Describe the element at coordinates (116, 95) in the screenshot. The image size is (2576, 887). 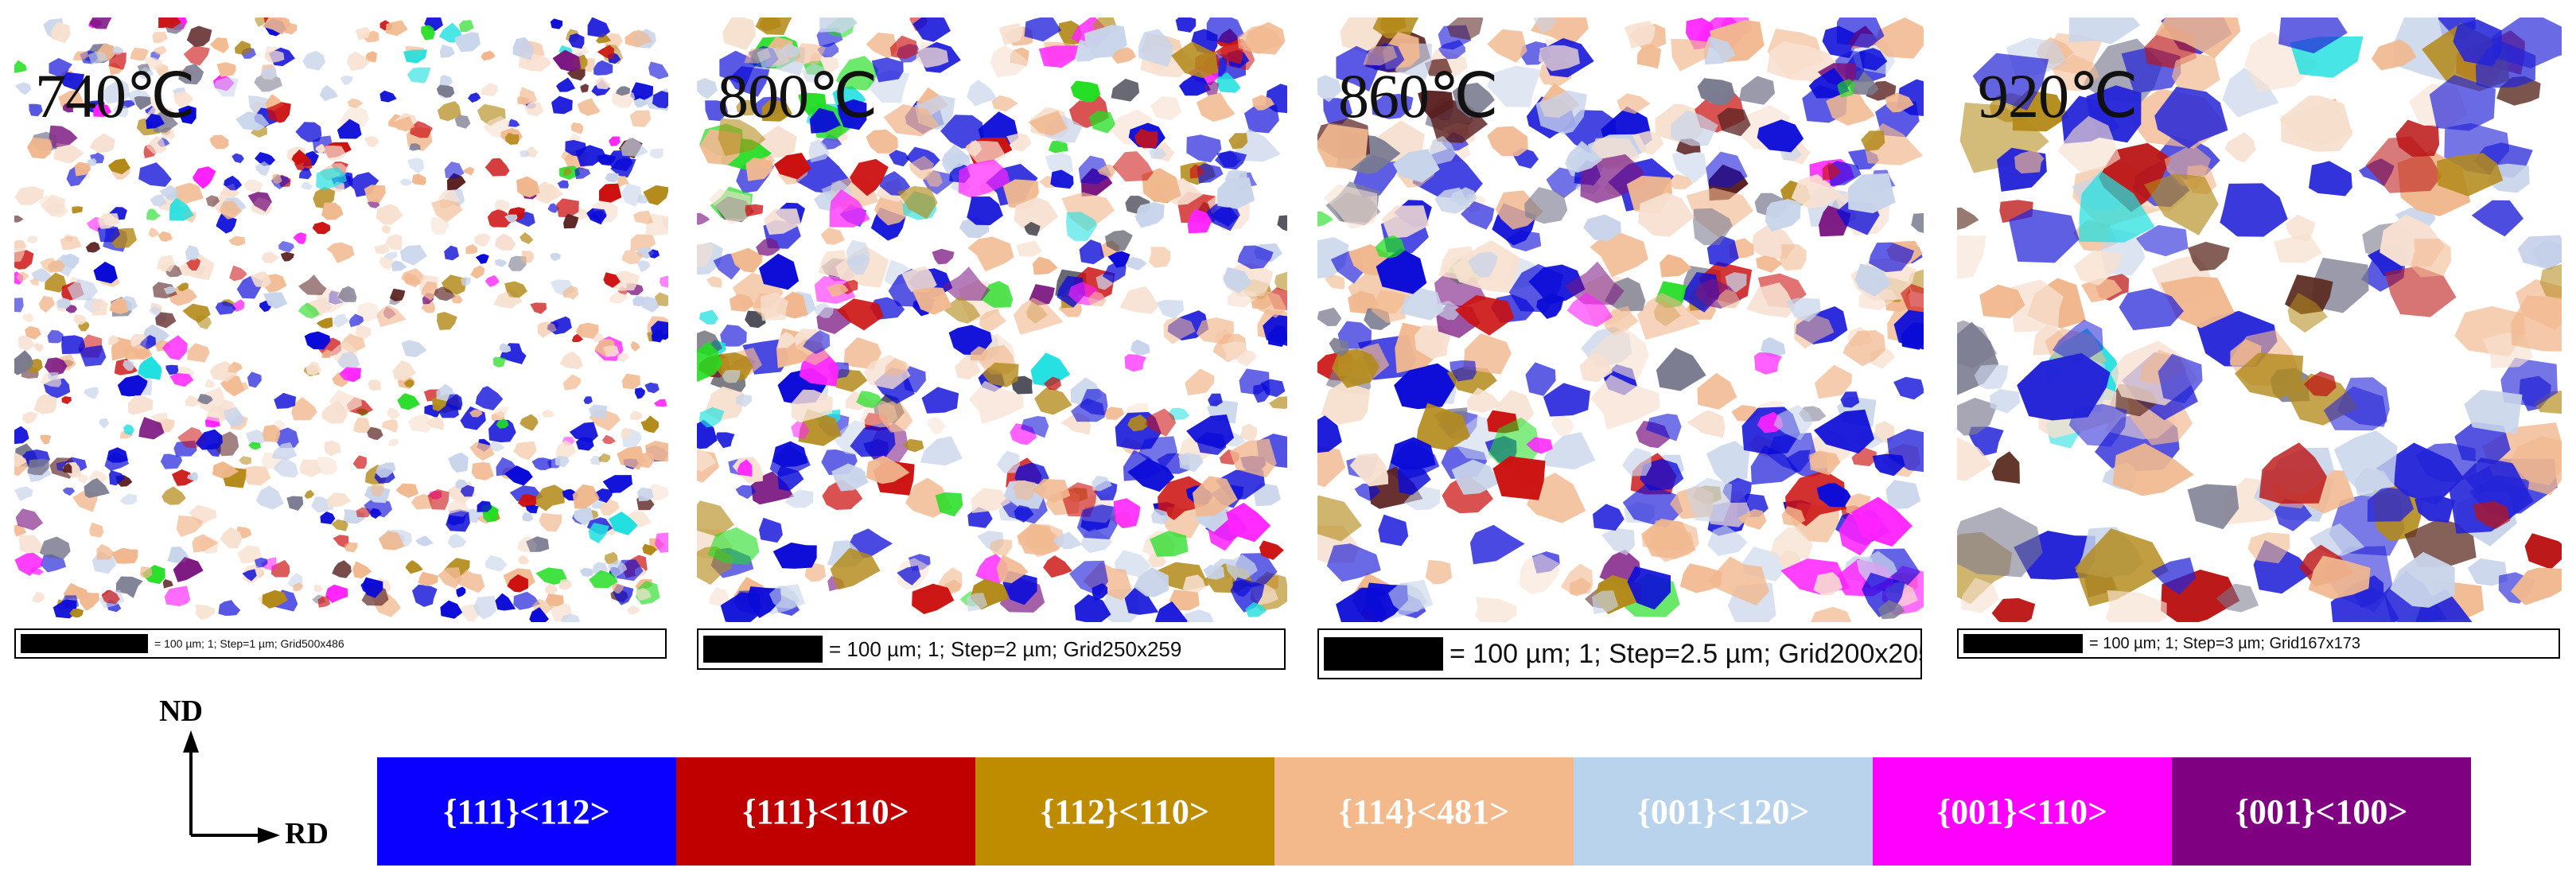
I see `temperature-label-740: 740℃` at that location.